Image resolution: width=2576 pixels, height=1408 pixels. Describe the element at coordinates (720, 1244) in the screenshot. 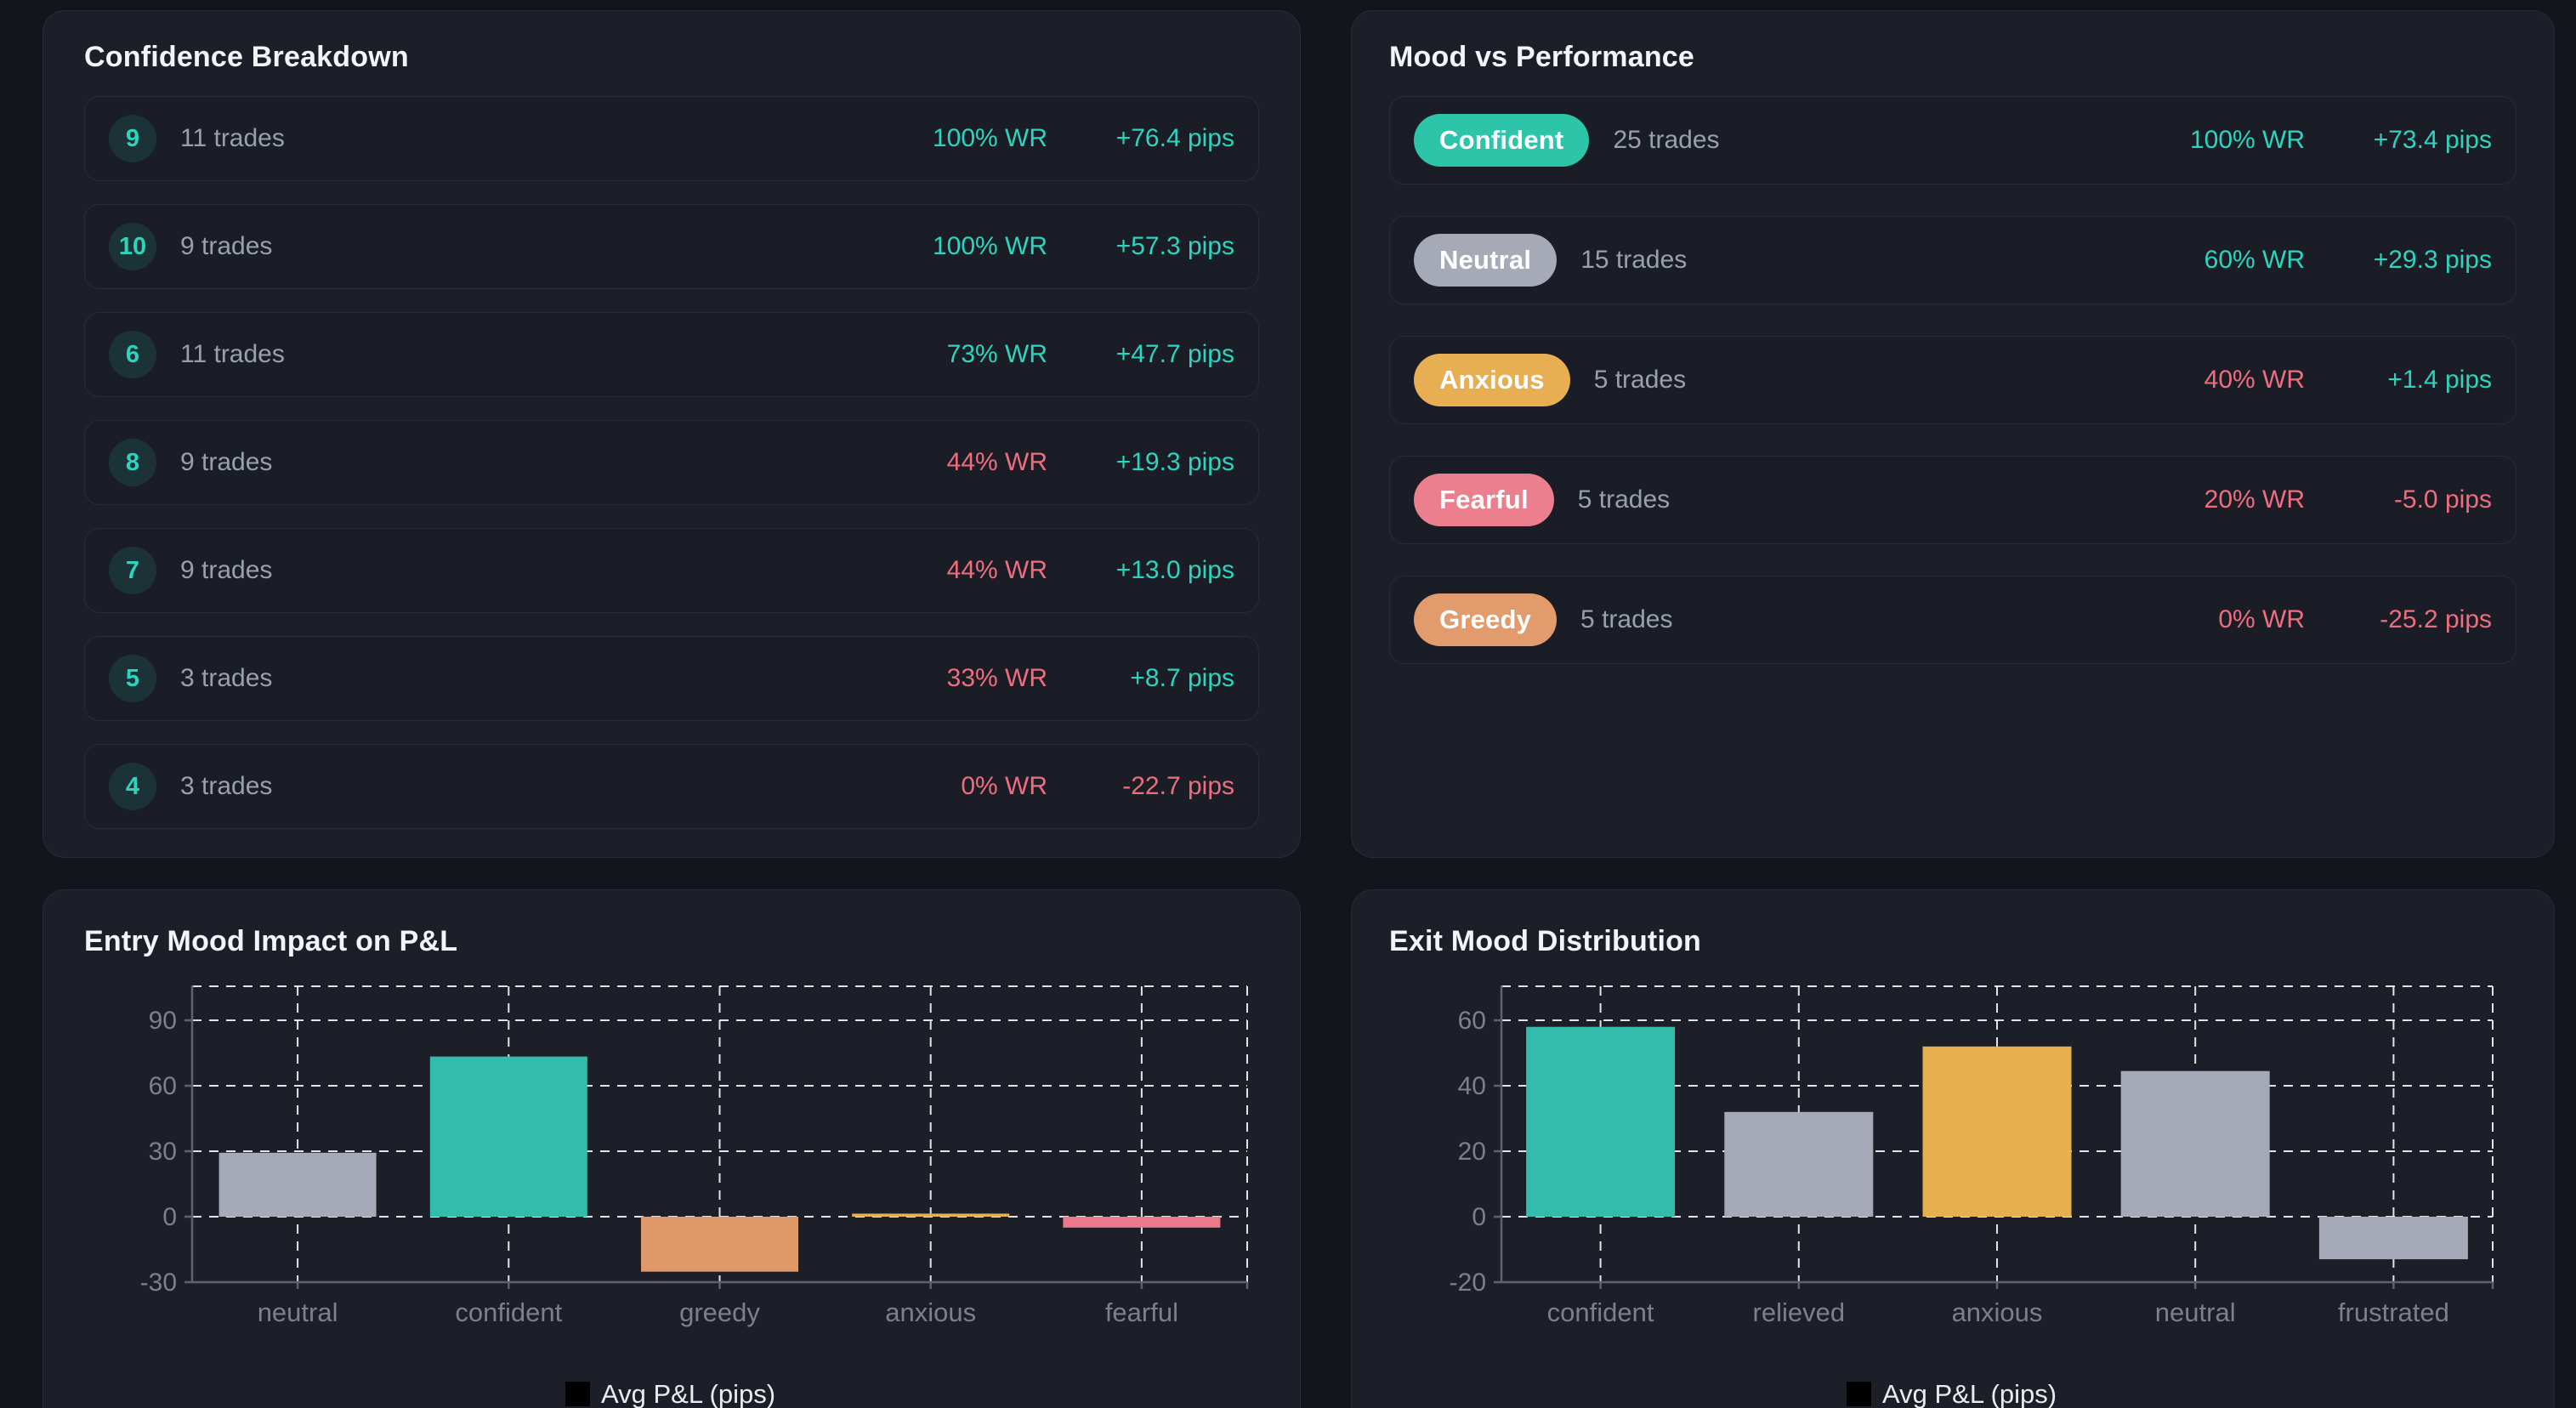

I see `bar-greedy` at that location.